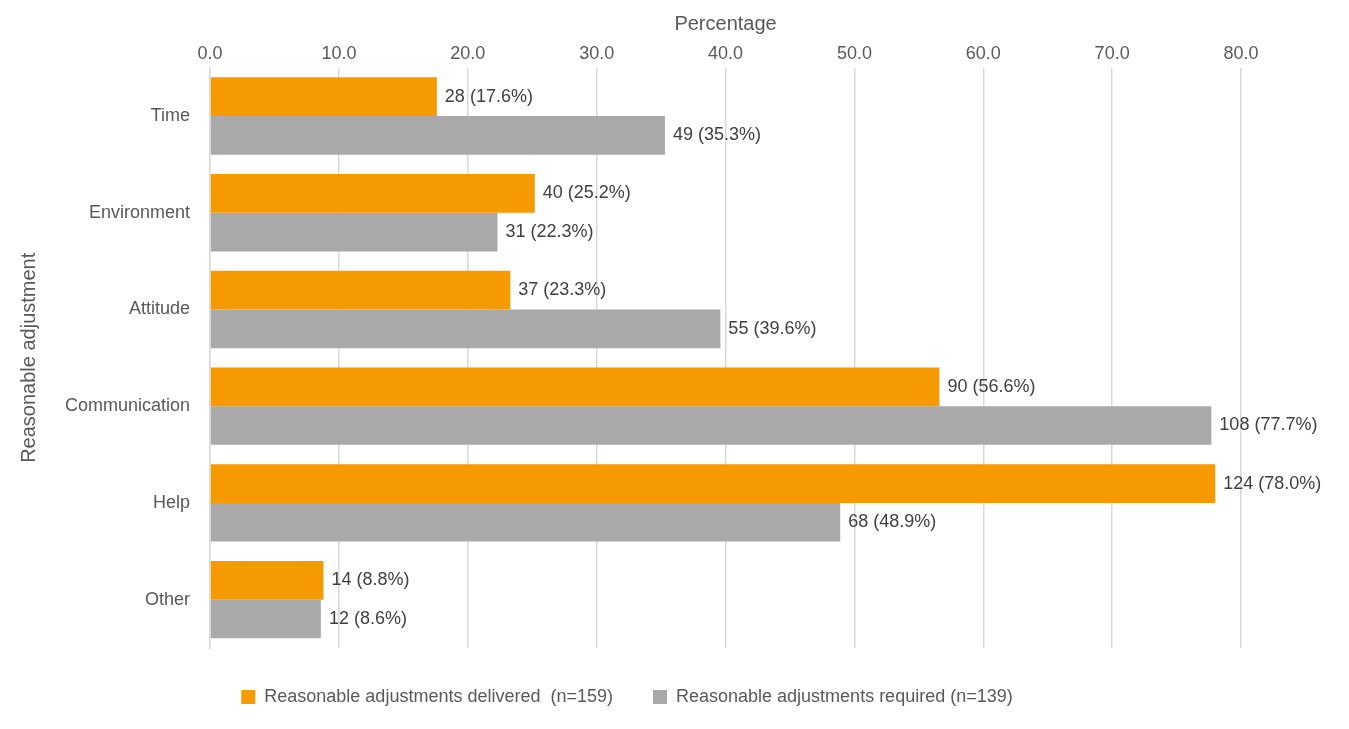 The height and width of the screenshot is (729, 1349). What do you see at coordinates (549, 231) in the screenshot?
I see `data-label: 31 (22.3%)` at bounding box center [549, 231].